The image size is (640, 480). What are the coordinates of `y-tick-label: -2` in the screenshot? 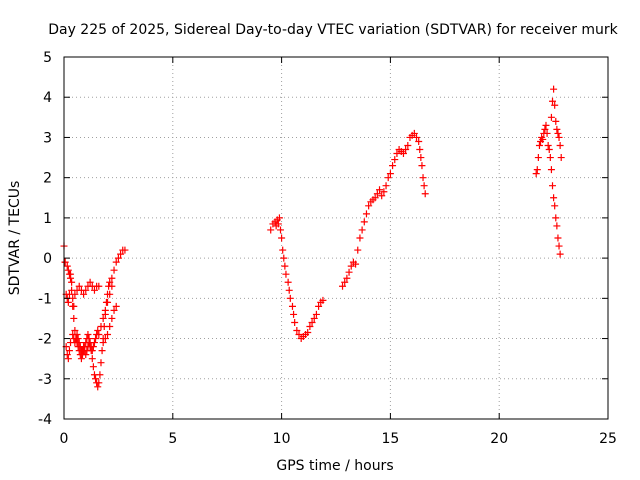 It's located at (45, 340).